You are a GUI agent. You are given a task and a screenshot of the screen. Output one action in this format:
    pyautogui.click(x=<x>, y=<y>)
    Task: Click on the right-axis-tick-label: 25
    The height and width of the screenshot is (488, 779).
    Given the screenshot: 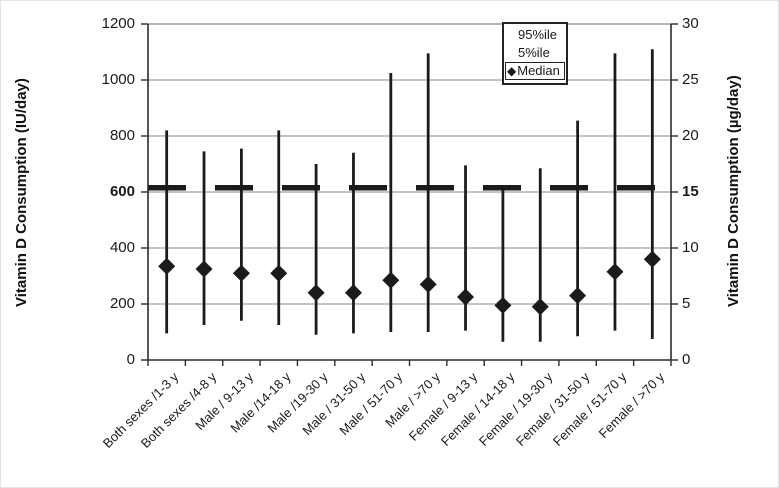 What is the action you would take?
    pyautogui.click(x=690, y=79)
    